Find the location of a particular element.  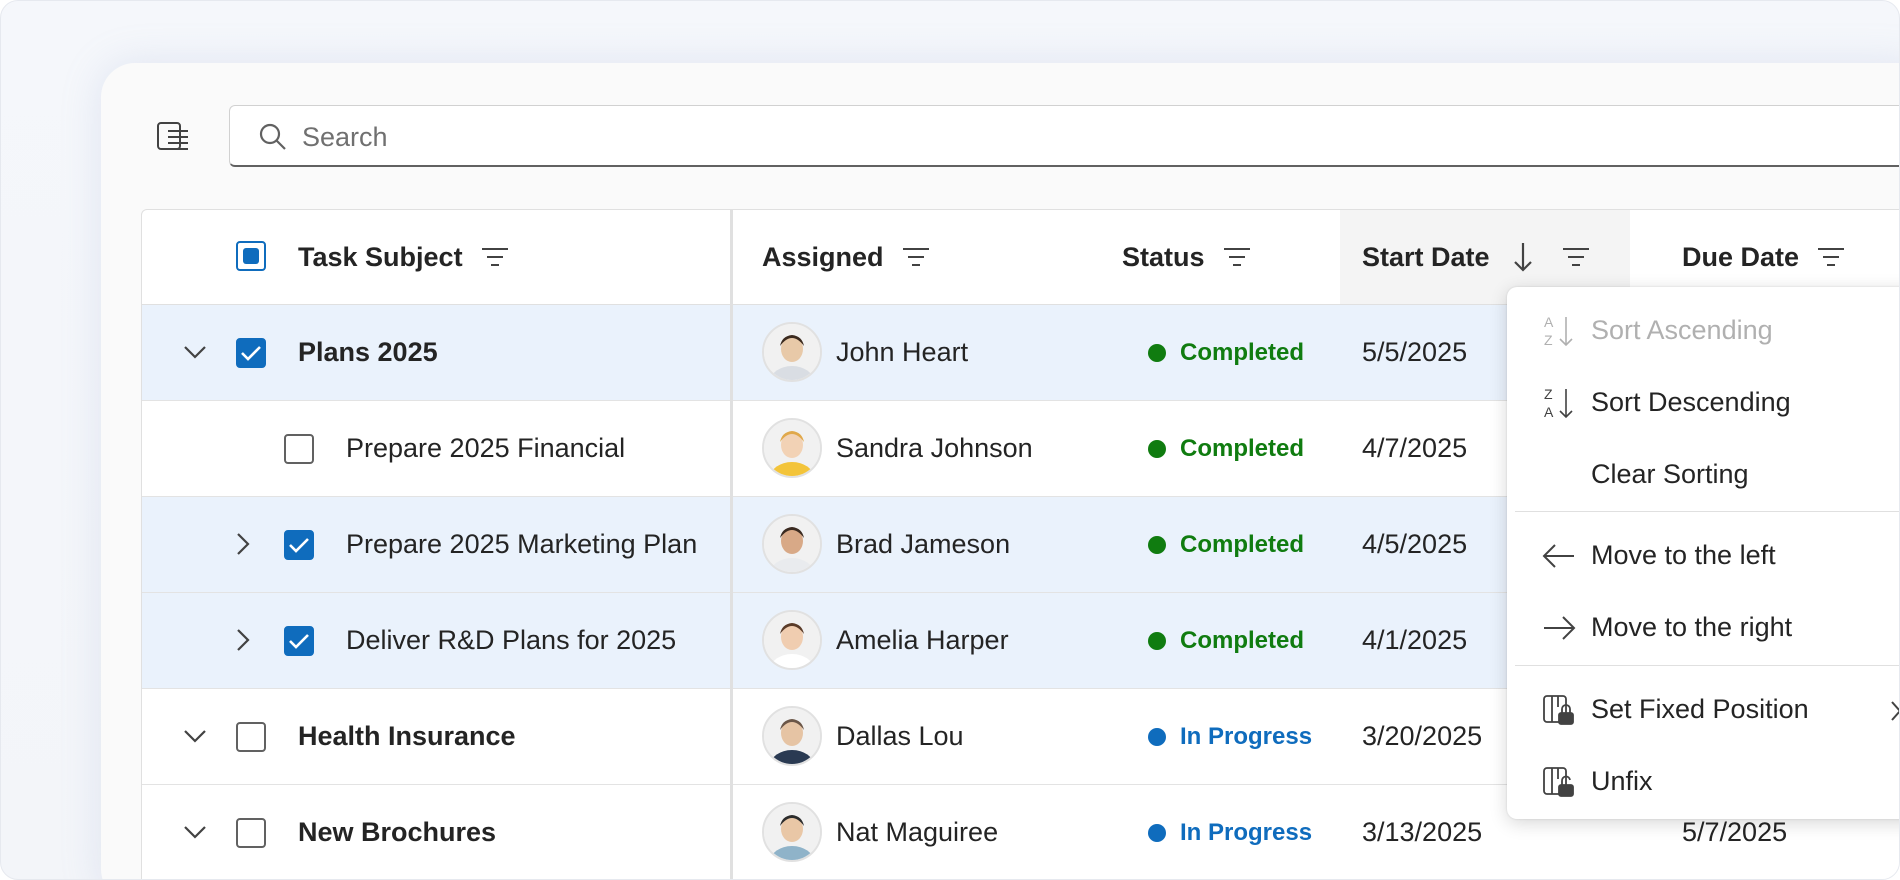

search-icon is located at coordinates (273, 139).